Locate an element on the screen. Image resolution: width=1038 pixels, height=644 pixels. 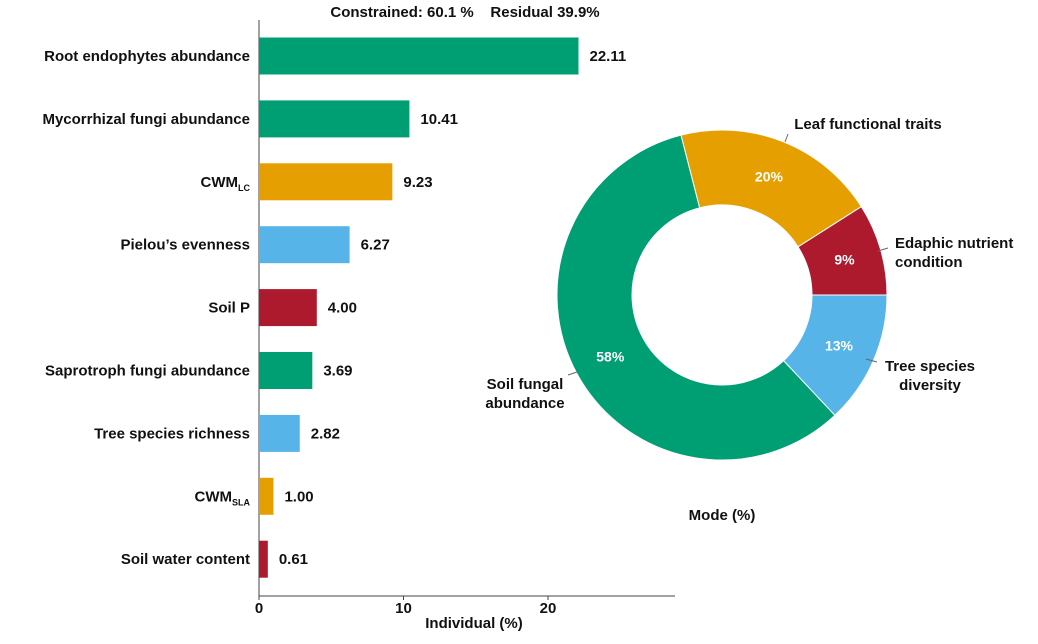
category-label: CWMSLA is located at coordinates (223, 497).